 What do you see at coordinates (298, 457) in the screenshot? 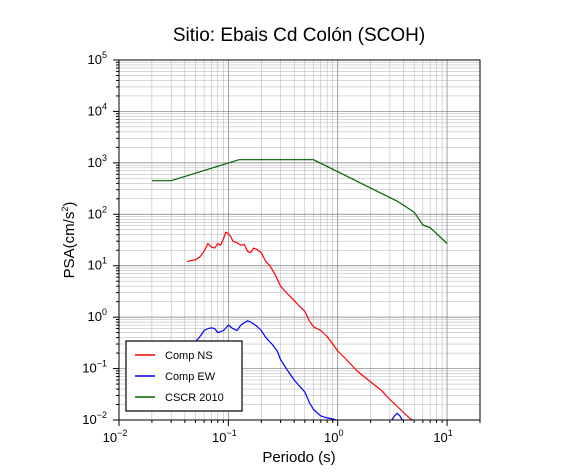
I see `x-axis-label: Periodo (s)` at bounding box center [298, 457].